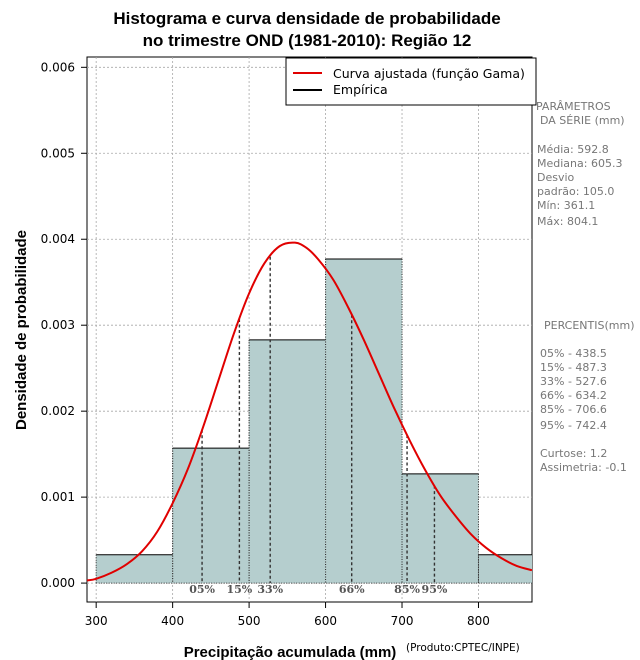  Describe the element at coordinates (360, 89) in the screenshot. I see `legend-empirical-label: Empírica` at that location.